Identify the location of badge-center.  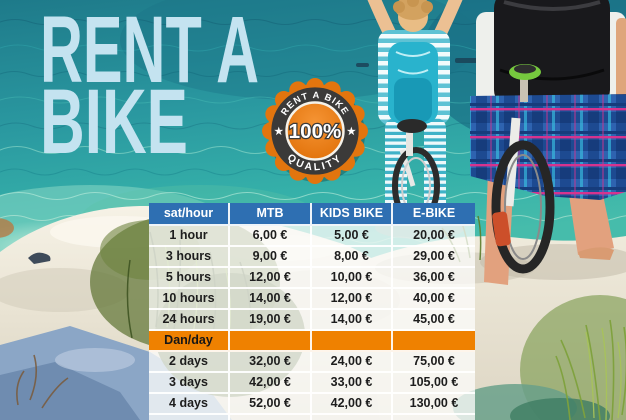
(315, 131).